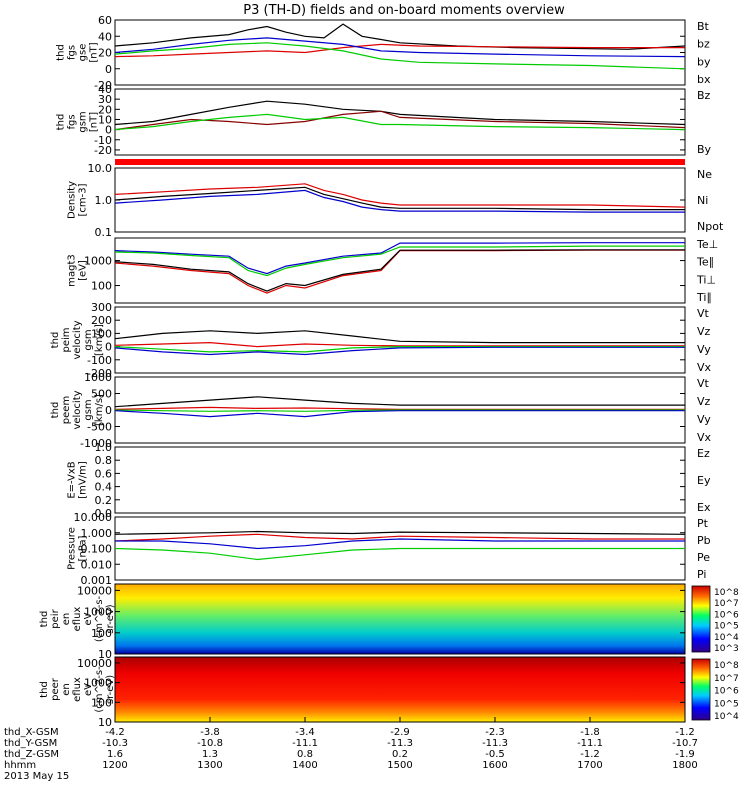  What do you see at coordinates (115, 732) in the screenshot?
I see `x-row-value: -4.2` at bounding box center [115, 732].